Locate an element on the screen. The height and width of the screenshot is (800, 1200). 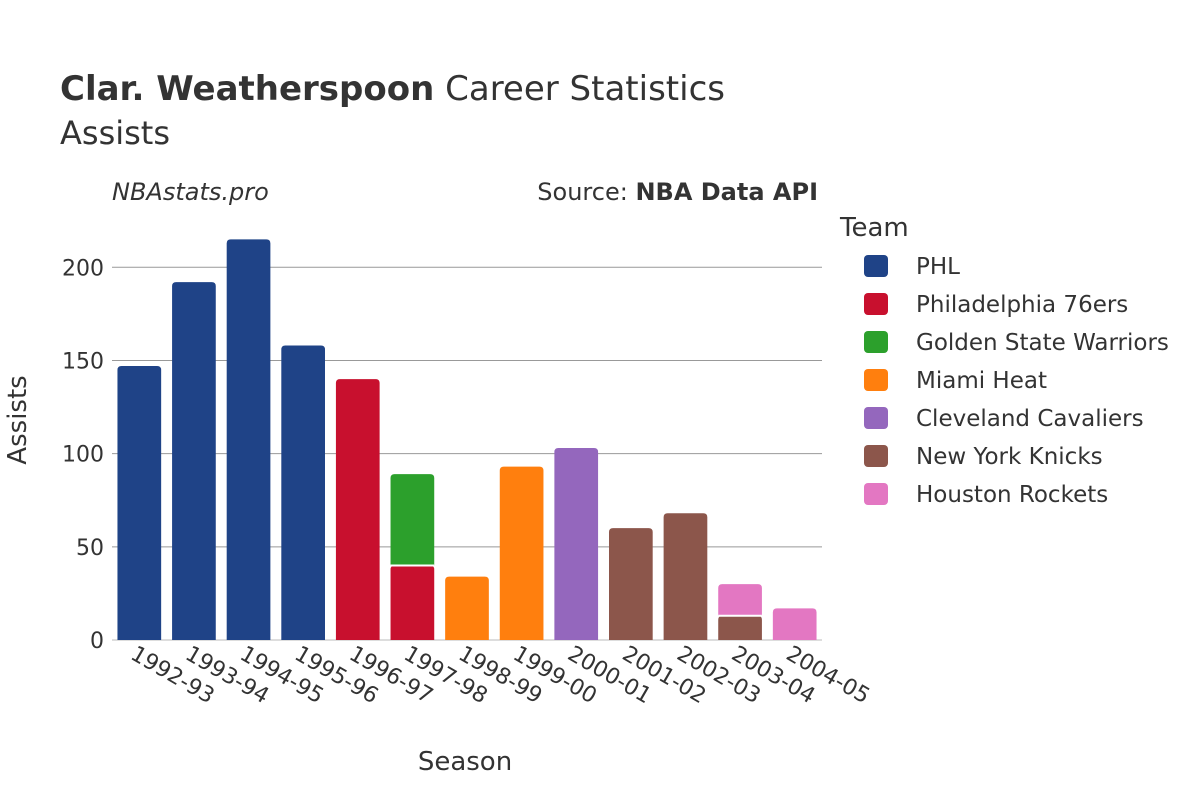
legend-item: Cleveland Cavaliers is located at coordinates (1004, 419).